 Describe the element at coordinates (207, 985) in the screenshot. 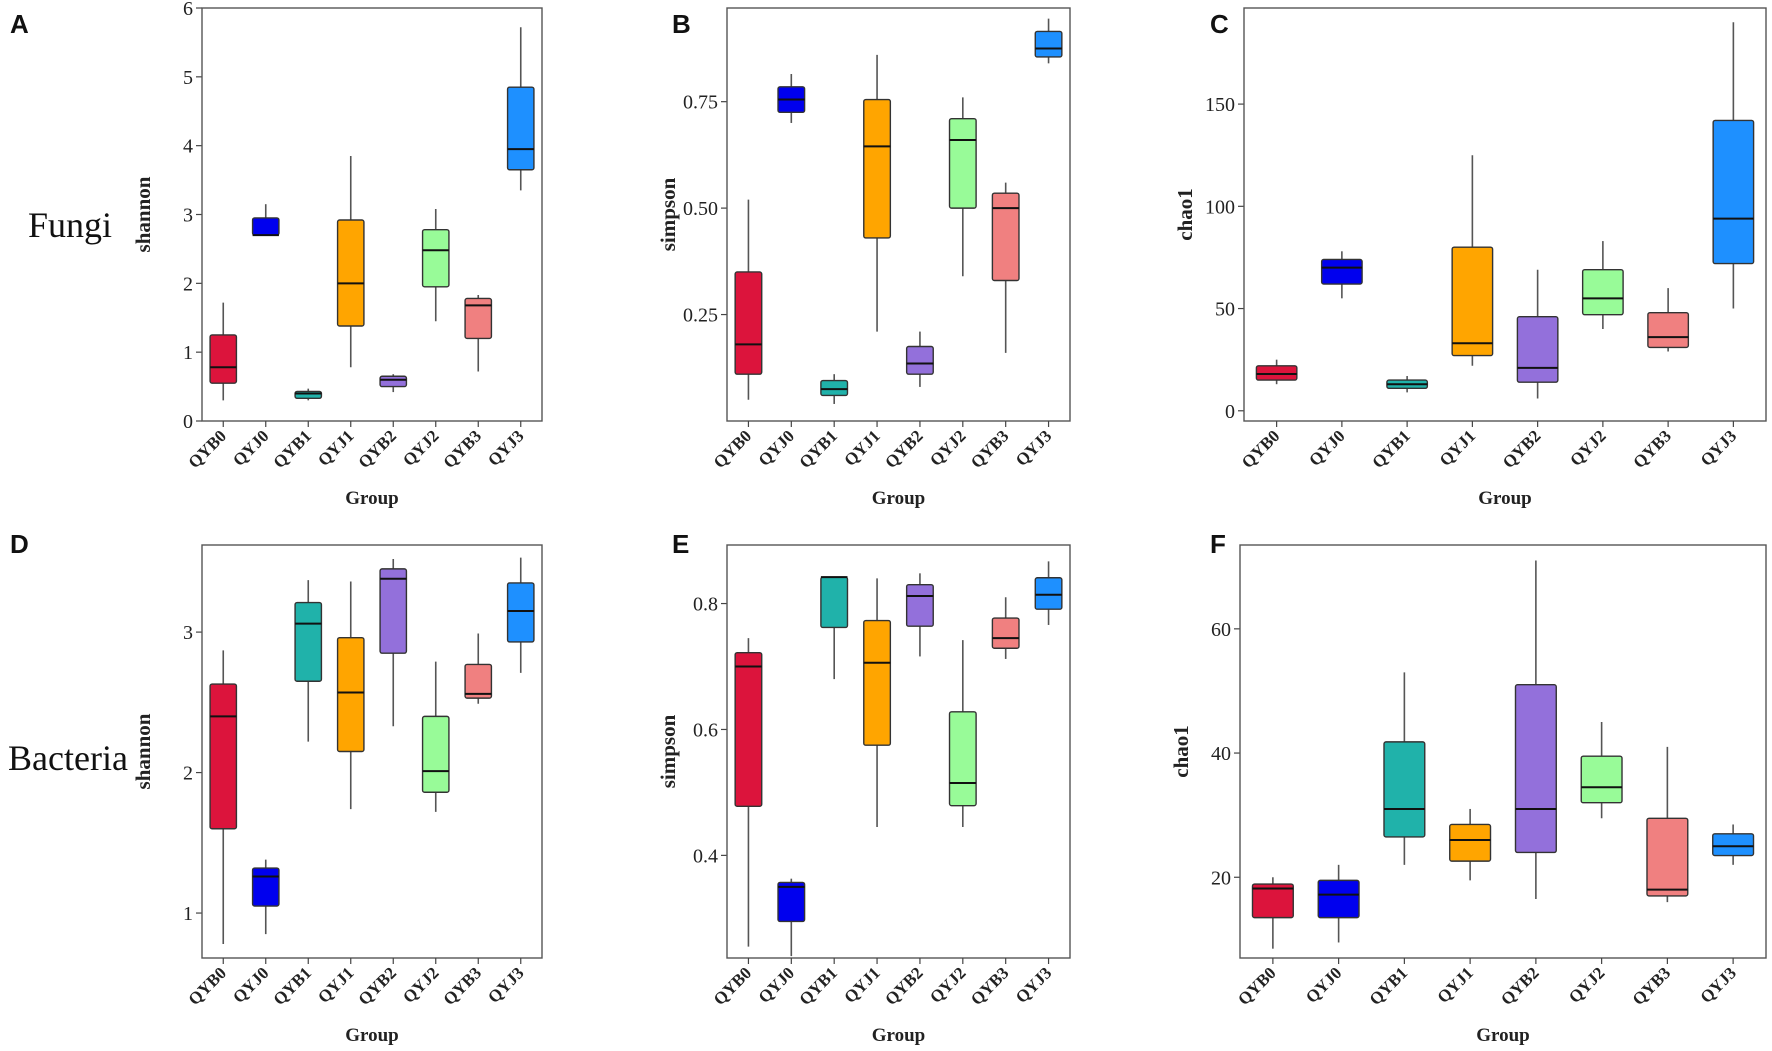

I see `panel-d-xtick-label: QYB0` at that location.